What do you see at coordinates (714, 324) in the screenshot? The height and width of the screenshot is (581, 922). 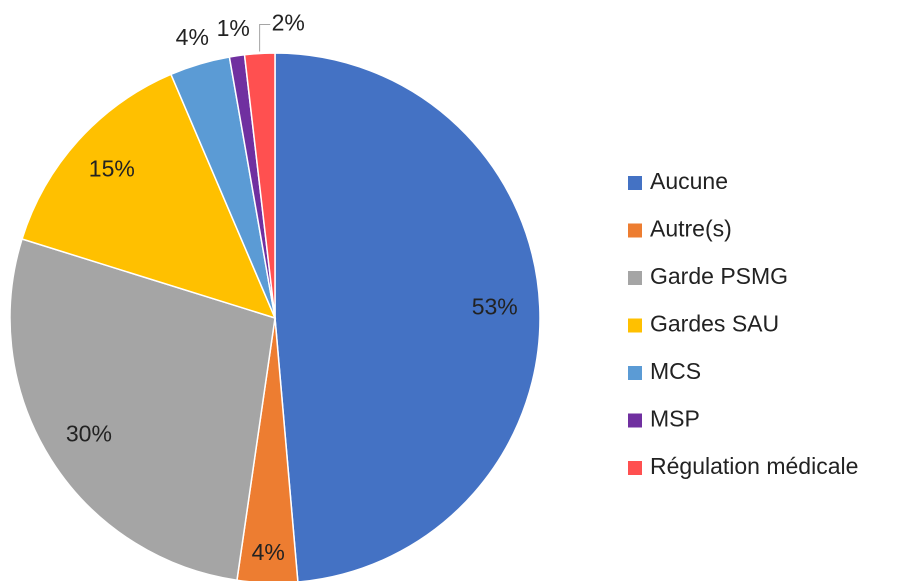 I see `legend-label: Gardes SAU` at bounding box center [714, 324].